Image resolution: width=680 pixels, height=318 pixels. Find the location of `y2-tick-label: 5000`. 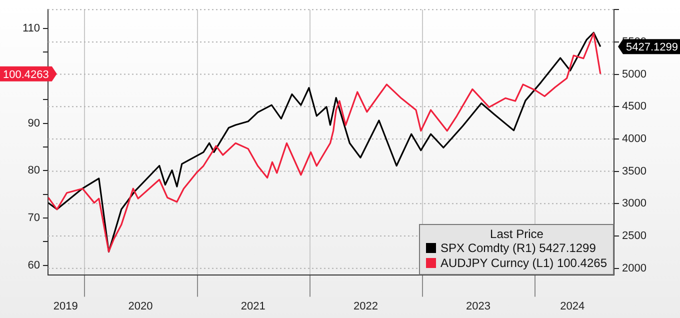

y2-tick-label: 5000 is located at coordinates (634, 74).